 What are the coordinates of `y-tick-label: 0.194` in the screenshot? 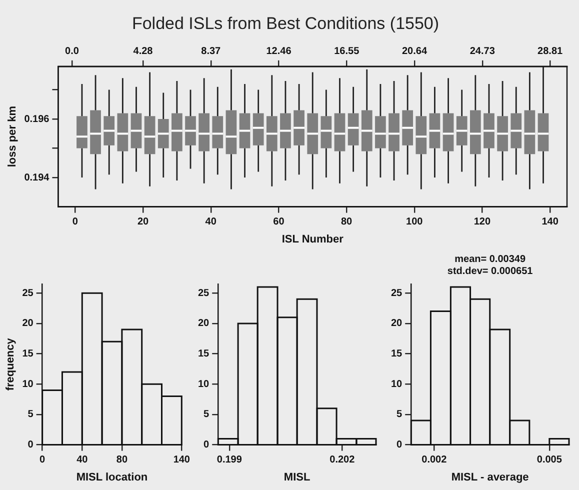 It's located at (37, 178).